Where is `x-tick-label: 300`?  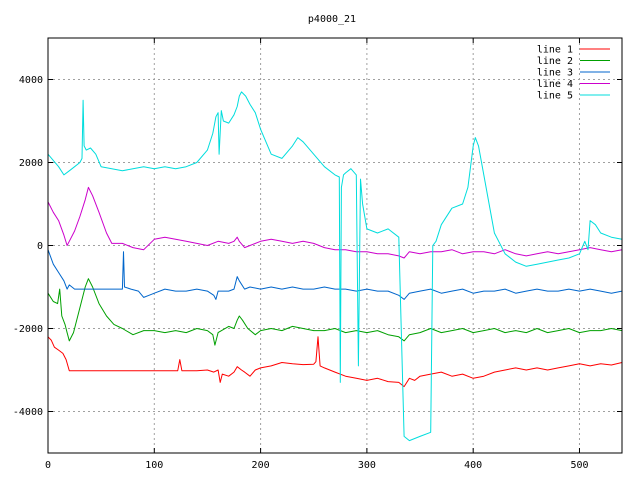 x-tick-label: 300 is located at coordinates (367, 465).